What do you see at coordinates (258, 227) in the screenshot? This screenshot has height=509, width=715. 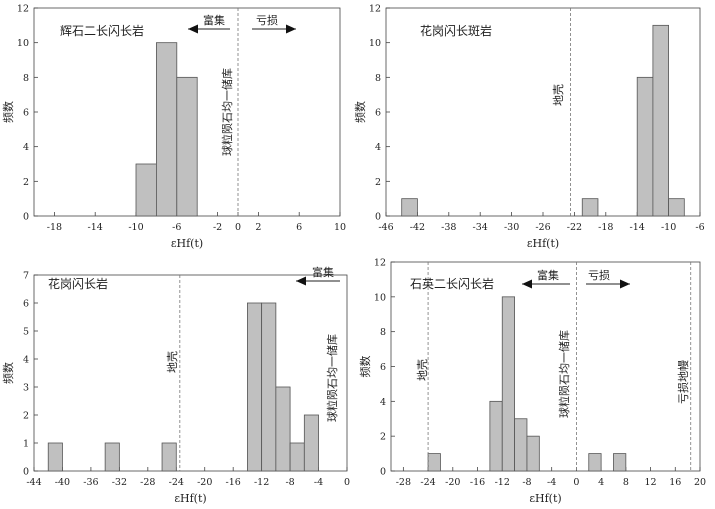 I see `x-tick-label: 2` at bounding box center [258, 227].